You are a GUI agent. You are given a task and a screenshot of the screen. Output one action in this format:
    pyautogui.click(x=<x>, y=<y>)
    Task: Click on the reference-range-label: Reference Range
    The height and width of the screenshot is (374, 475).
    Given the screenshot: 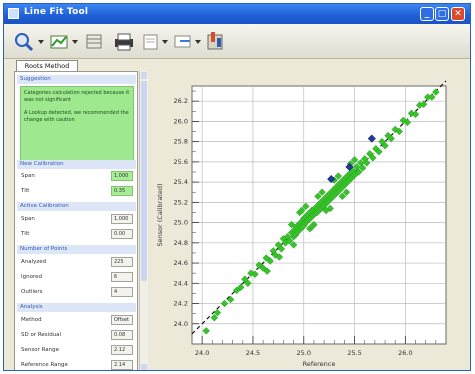 What is the action you would take?
    pyautogui.click(x=44, y=365)
    